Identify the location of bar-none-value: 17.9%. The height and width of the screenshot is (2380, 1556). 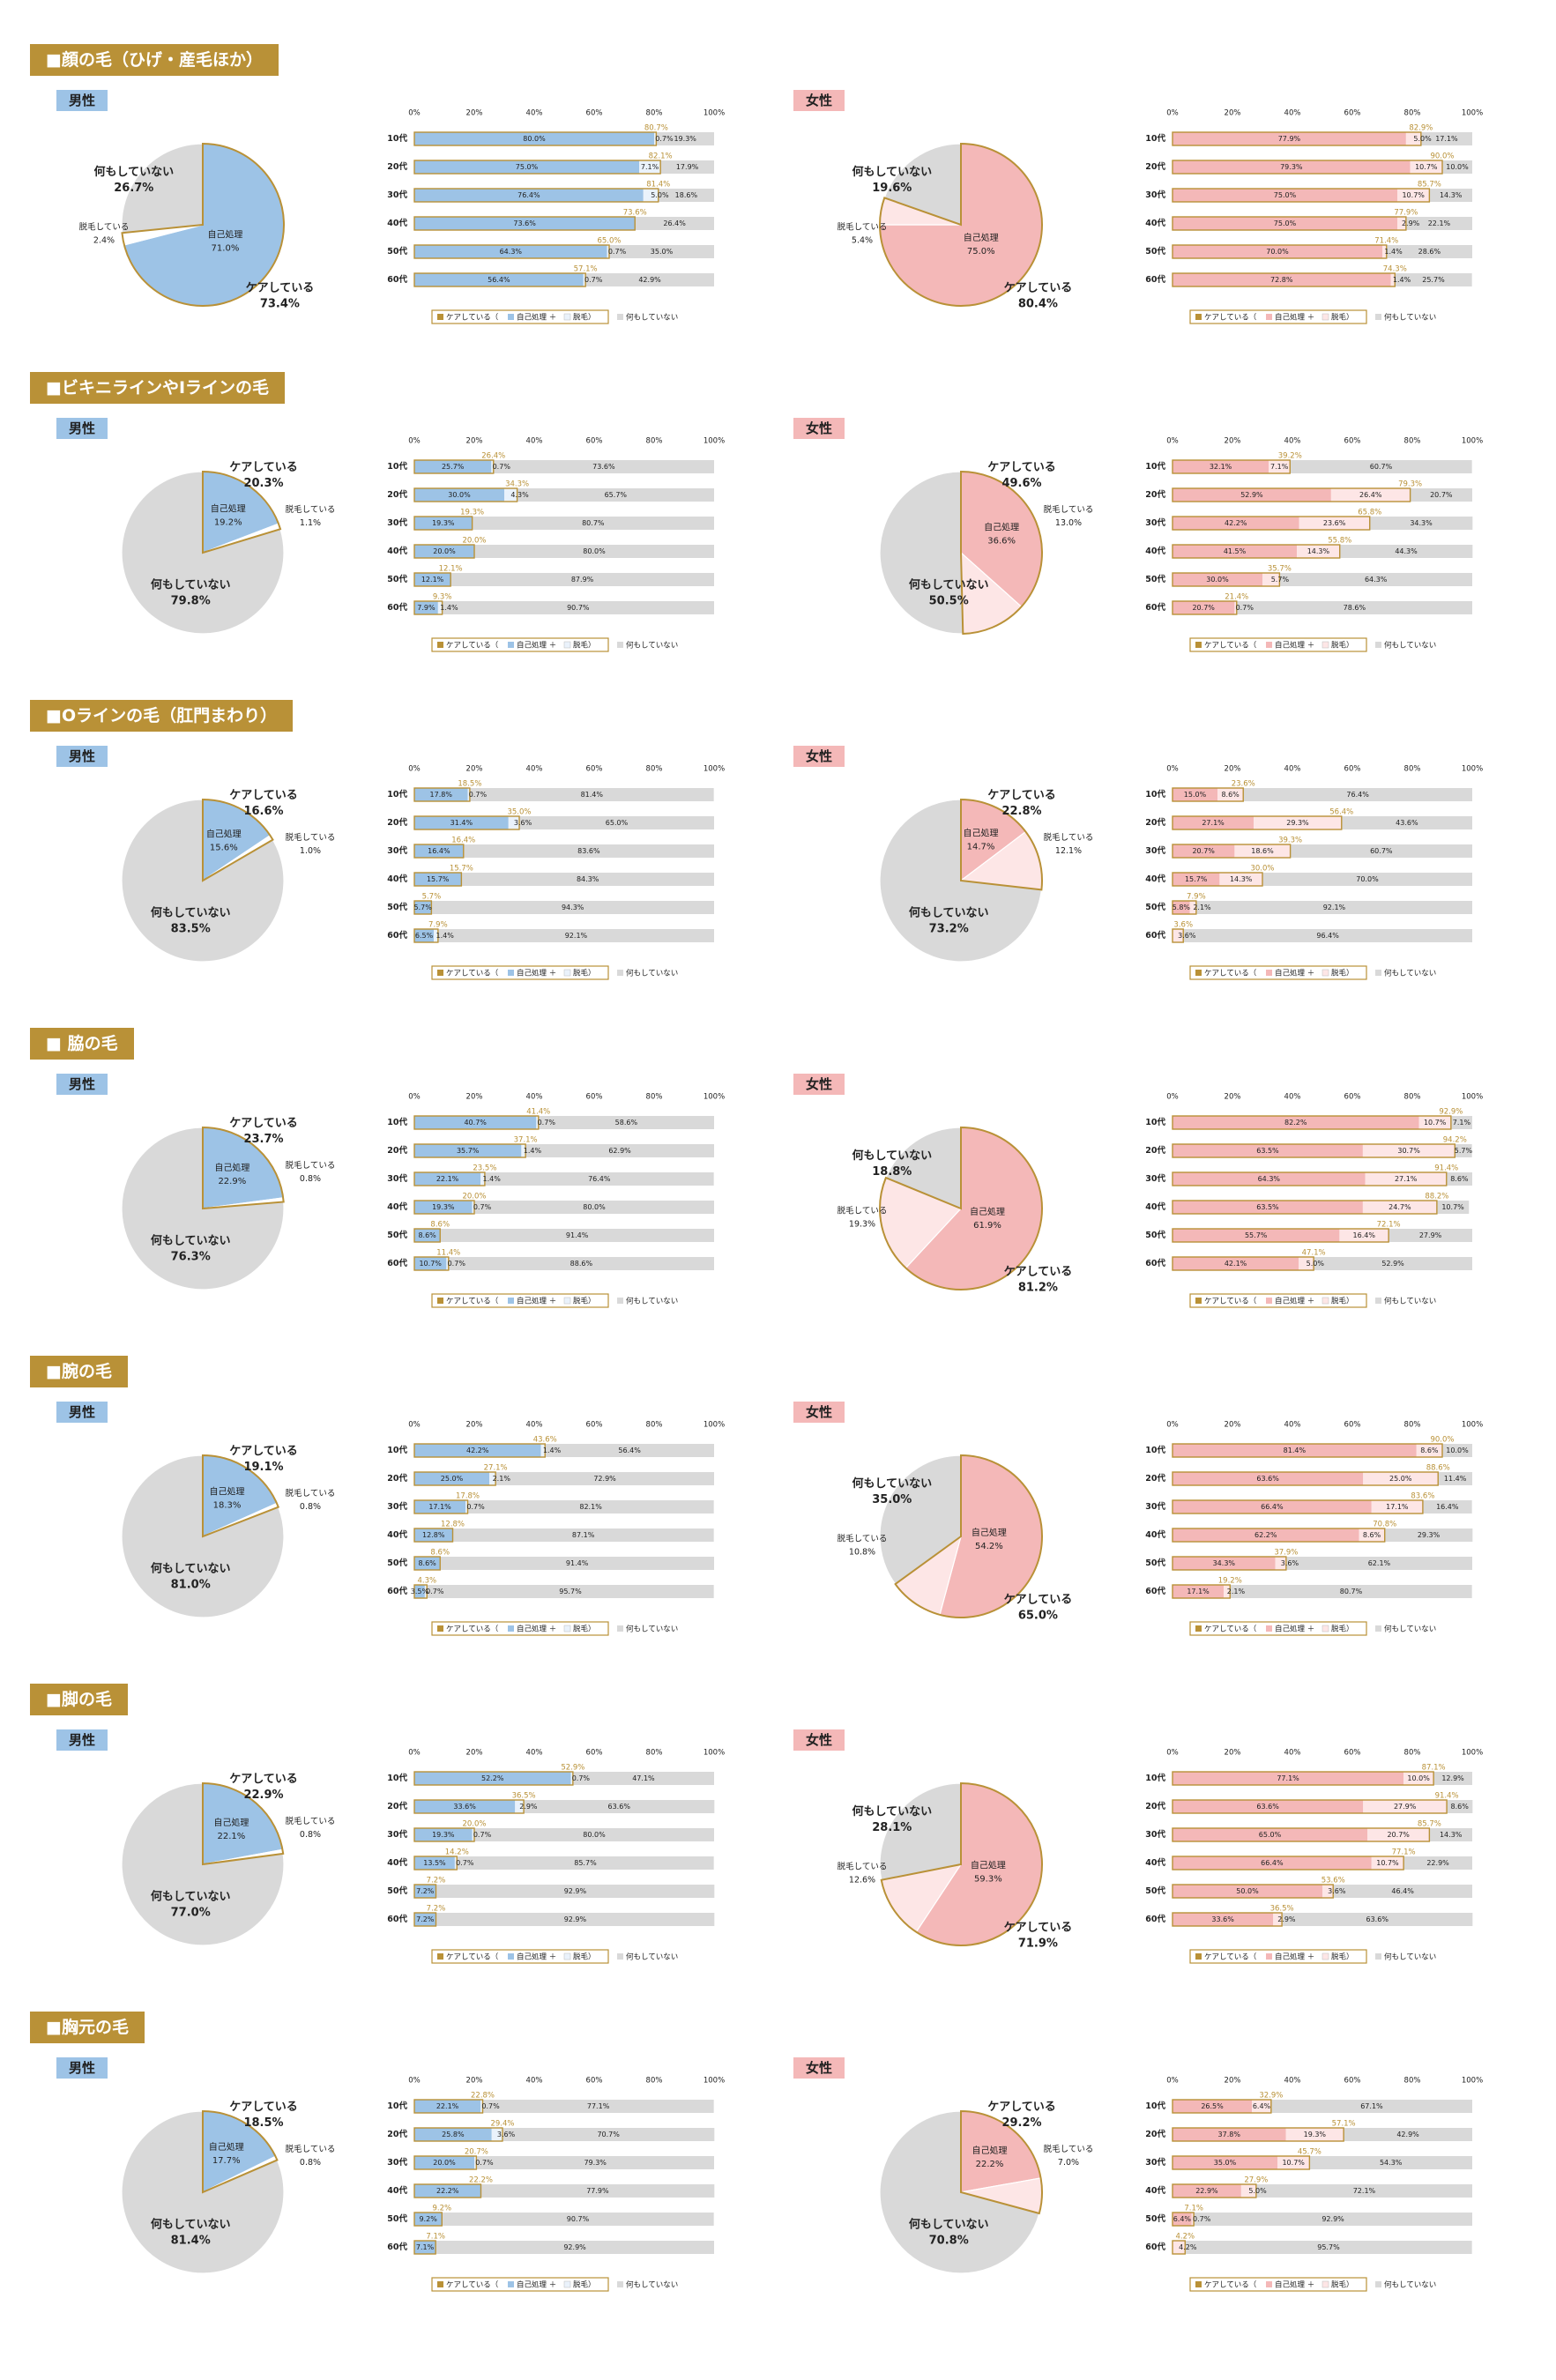
(687, 167).